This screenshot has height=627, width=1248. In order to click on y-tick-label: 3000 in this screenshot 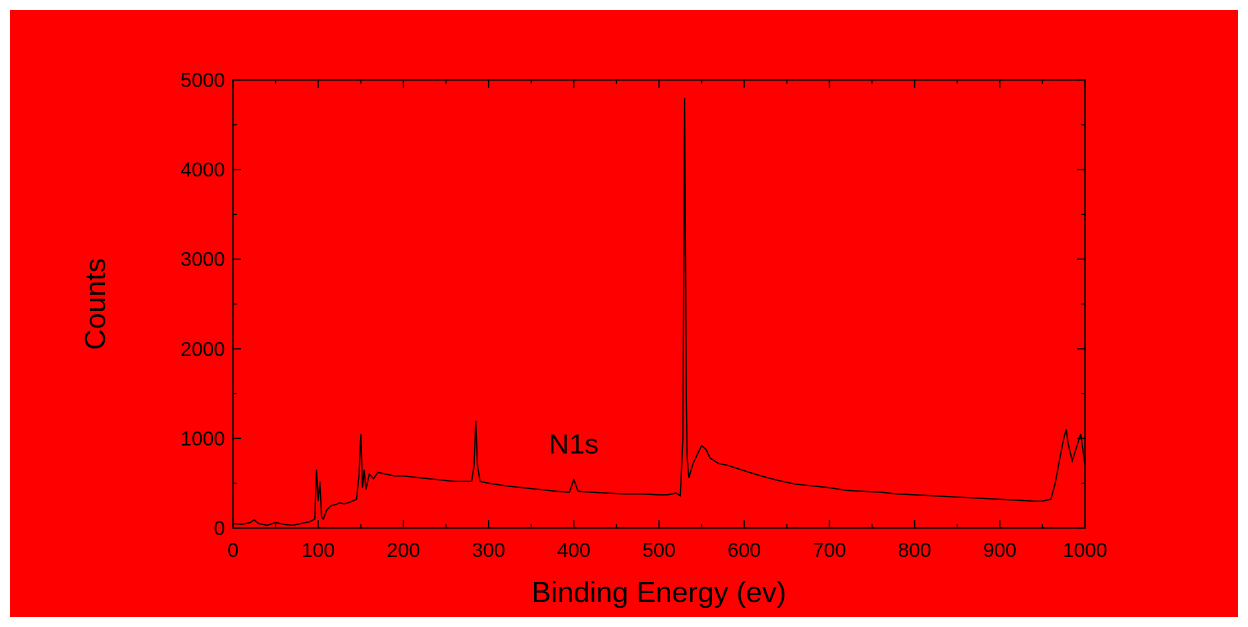, I will do `click(203, 260)`.